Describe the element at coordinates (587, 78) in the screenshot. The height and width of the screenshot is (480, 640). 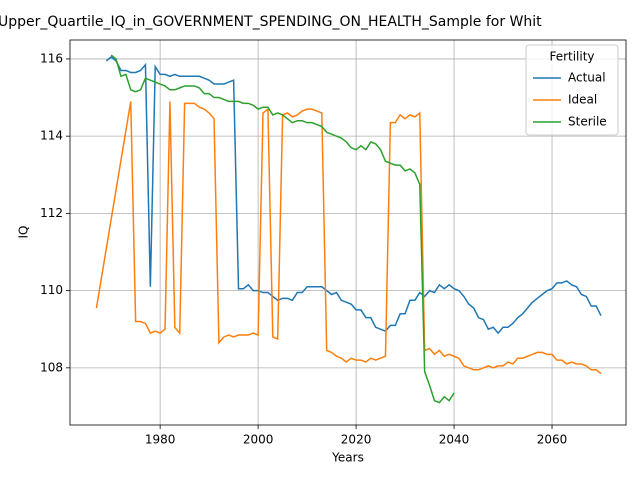
I see `legend-label: Actual` at that location.